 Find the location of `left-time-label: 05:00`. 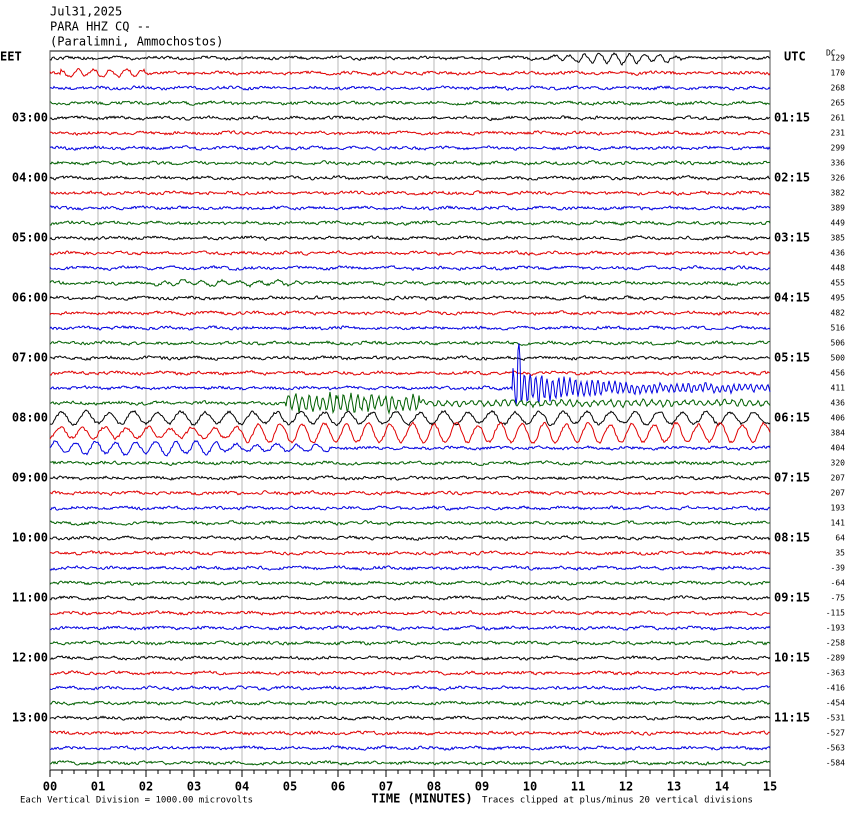

left-time-label: 05:00 is located at coordinates (30, 238).